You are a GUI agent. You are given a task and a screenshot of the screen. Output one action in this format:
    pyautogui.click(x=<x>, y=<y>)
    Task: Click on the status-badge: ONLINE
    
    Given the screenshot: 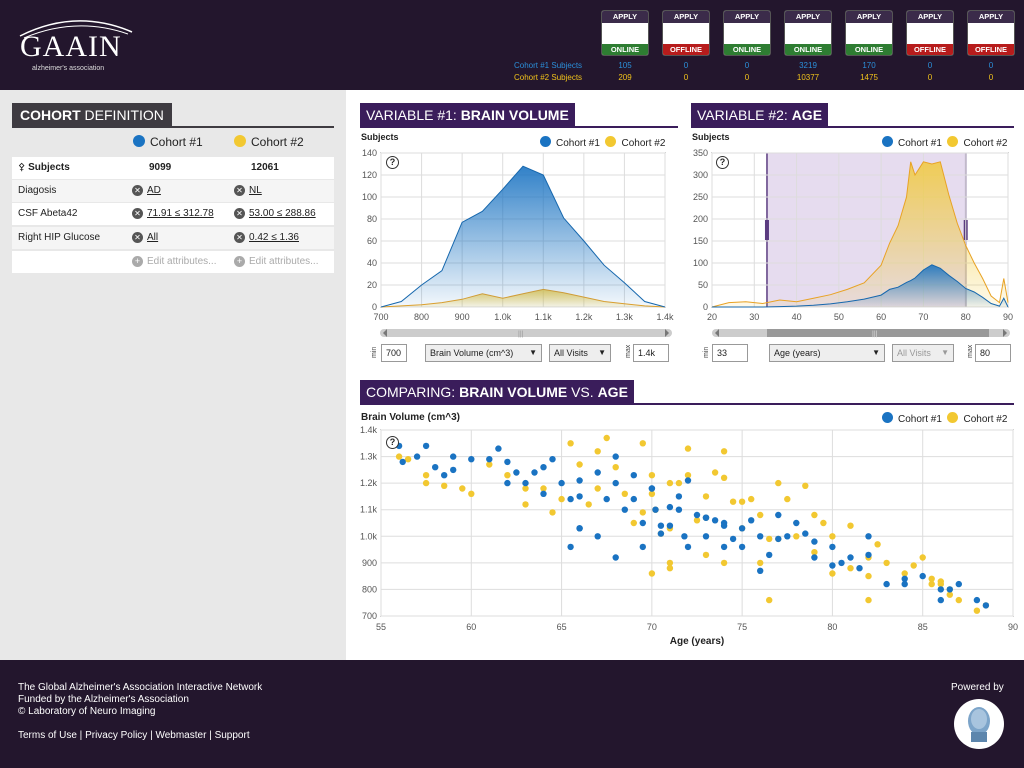 What is the action you would take?
    pyautogui.click(x=625, y=49)
    